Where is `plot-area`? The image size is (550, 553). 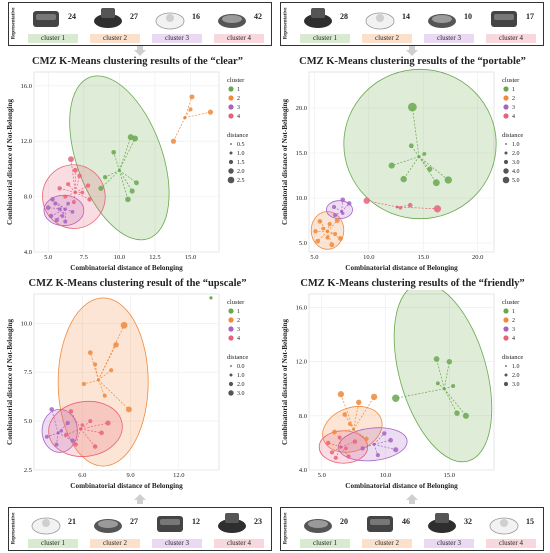
plot-area is located at coordinates (401, 382).